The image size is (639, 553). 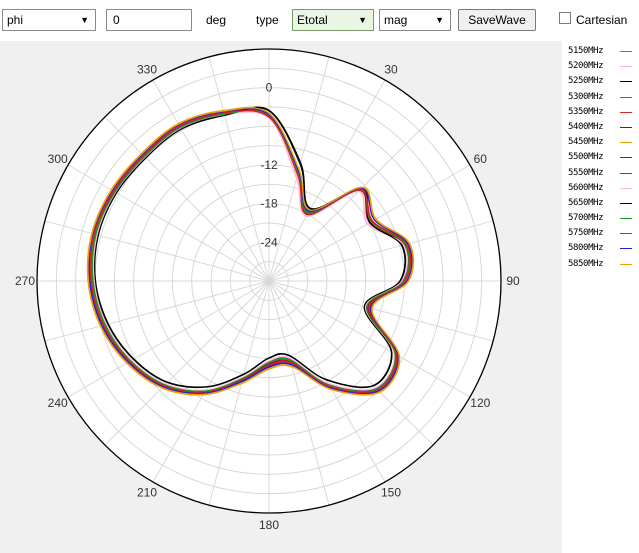 I want to click on plane-select-value: phi, so click(x=15, y=20).